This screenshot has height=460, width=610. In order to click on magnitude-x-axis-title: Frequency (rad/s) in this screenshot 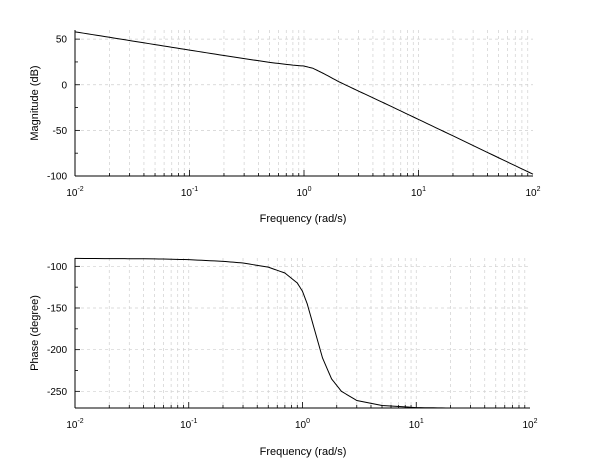, I will do `click(303, 219)`.